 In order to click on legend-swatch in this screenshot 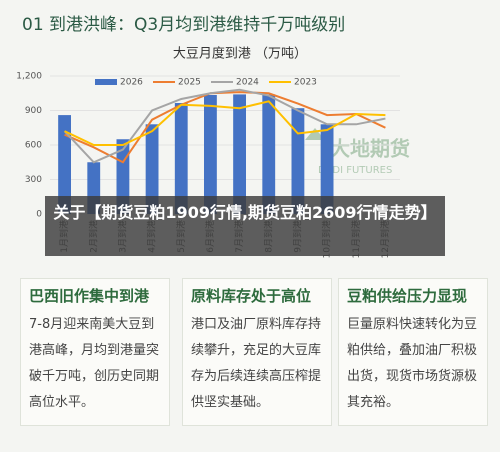, I will do `click(106, 82)`.